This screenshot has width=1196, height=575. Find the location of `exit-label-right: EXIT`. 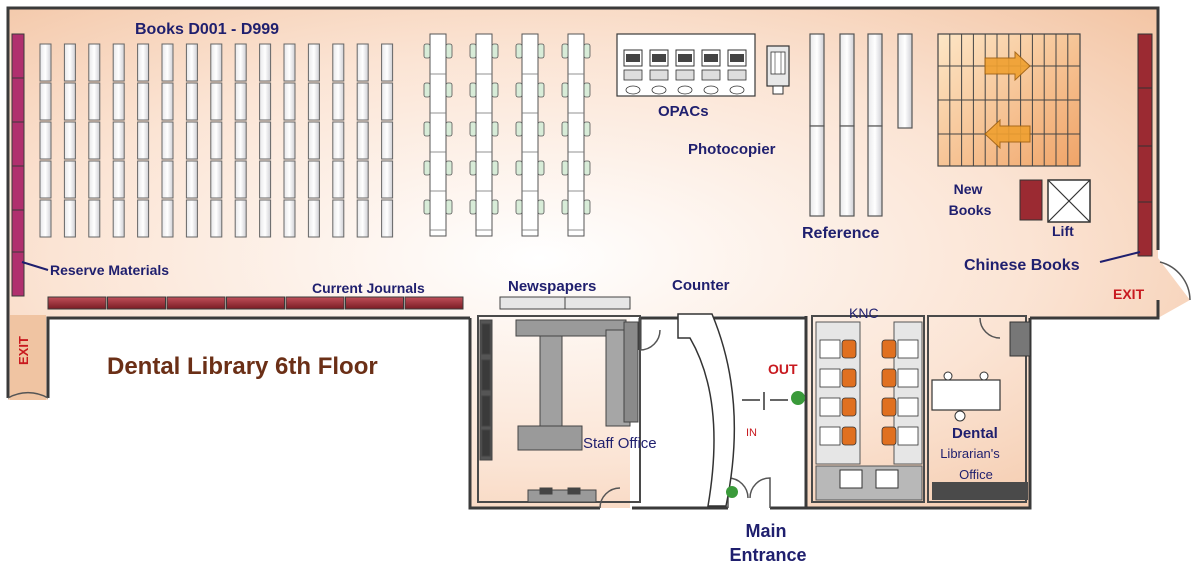

exit-label-right: EXIT is located at coordinates (1129, 294).